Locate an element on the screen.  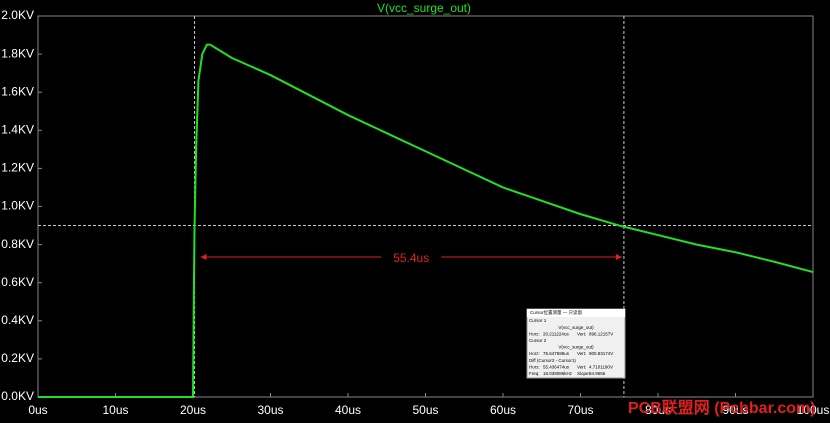
panel-text: 896.12157V is located at coordinates (601, 333).